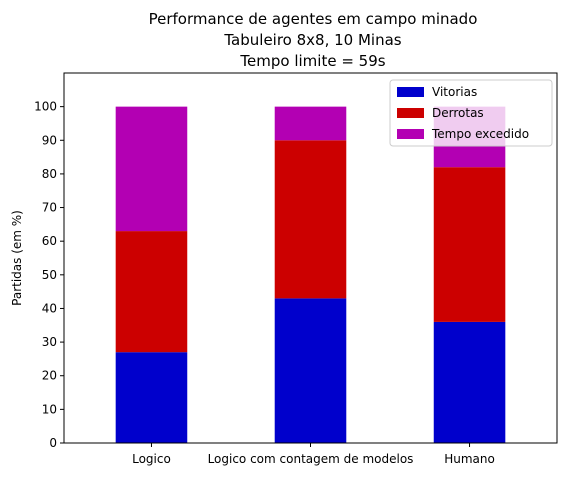  What do you see at coordinates (49, 241) in the screenshot?
I see `y-tick-label: 60` at bounding box center [49, 241].